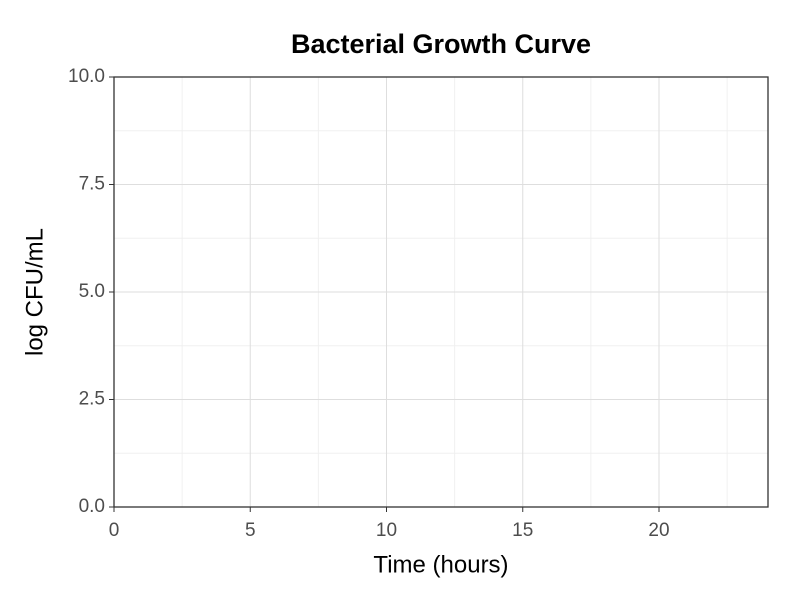  Describe the element at coordinates (114, 530) in the screenshot. I see `x-tick-label: 0` at that location.